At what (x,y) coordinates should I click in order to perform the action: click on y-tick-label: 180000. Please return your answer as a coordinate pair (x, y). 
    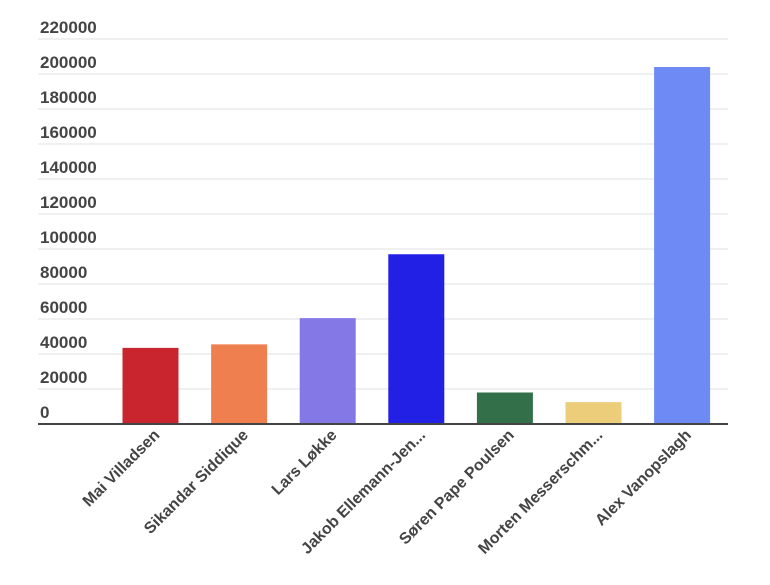
    Looking at the image, I should click on (68, 97).